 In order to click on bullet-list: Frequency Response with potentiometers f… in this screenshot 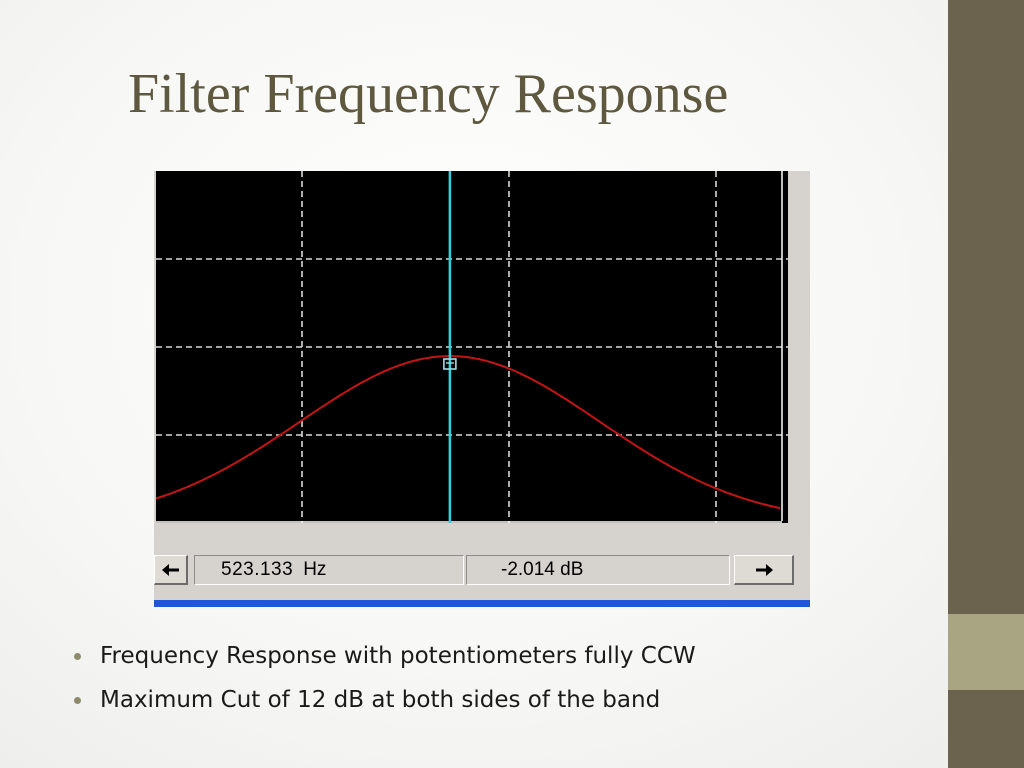, I will do `click(384, 682)`.